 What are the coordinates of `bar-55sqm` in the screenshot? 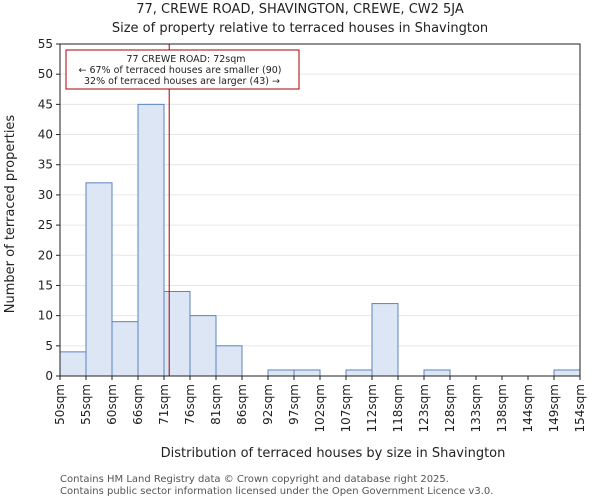 It's located at (99, 279).